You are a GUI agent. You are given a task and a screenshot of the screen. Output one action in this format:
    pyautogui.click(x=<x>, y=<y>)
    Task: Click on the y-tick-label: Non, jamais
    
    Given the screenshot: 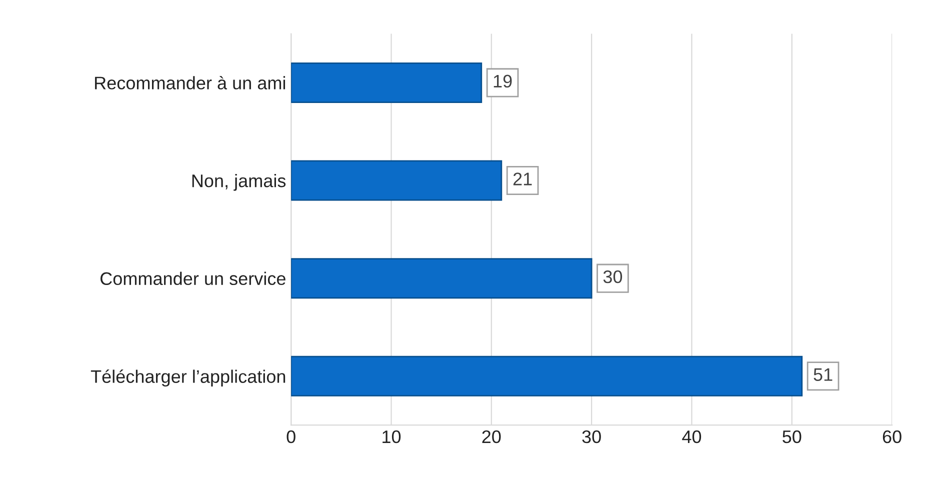 What is the action you would take?
    pyautogui.click(x=239, y=182)
    